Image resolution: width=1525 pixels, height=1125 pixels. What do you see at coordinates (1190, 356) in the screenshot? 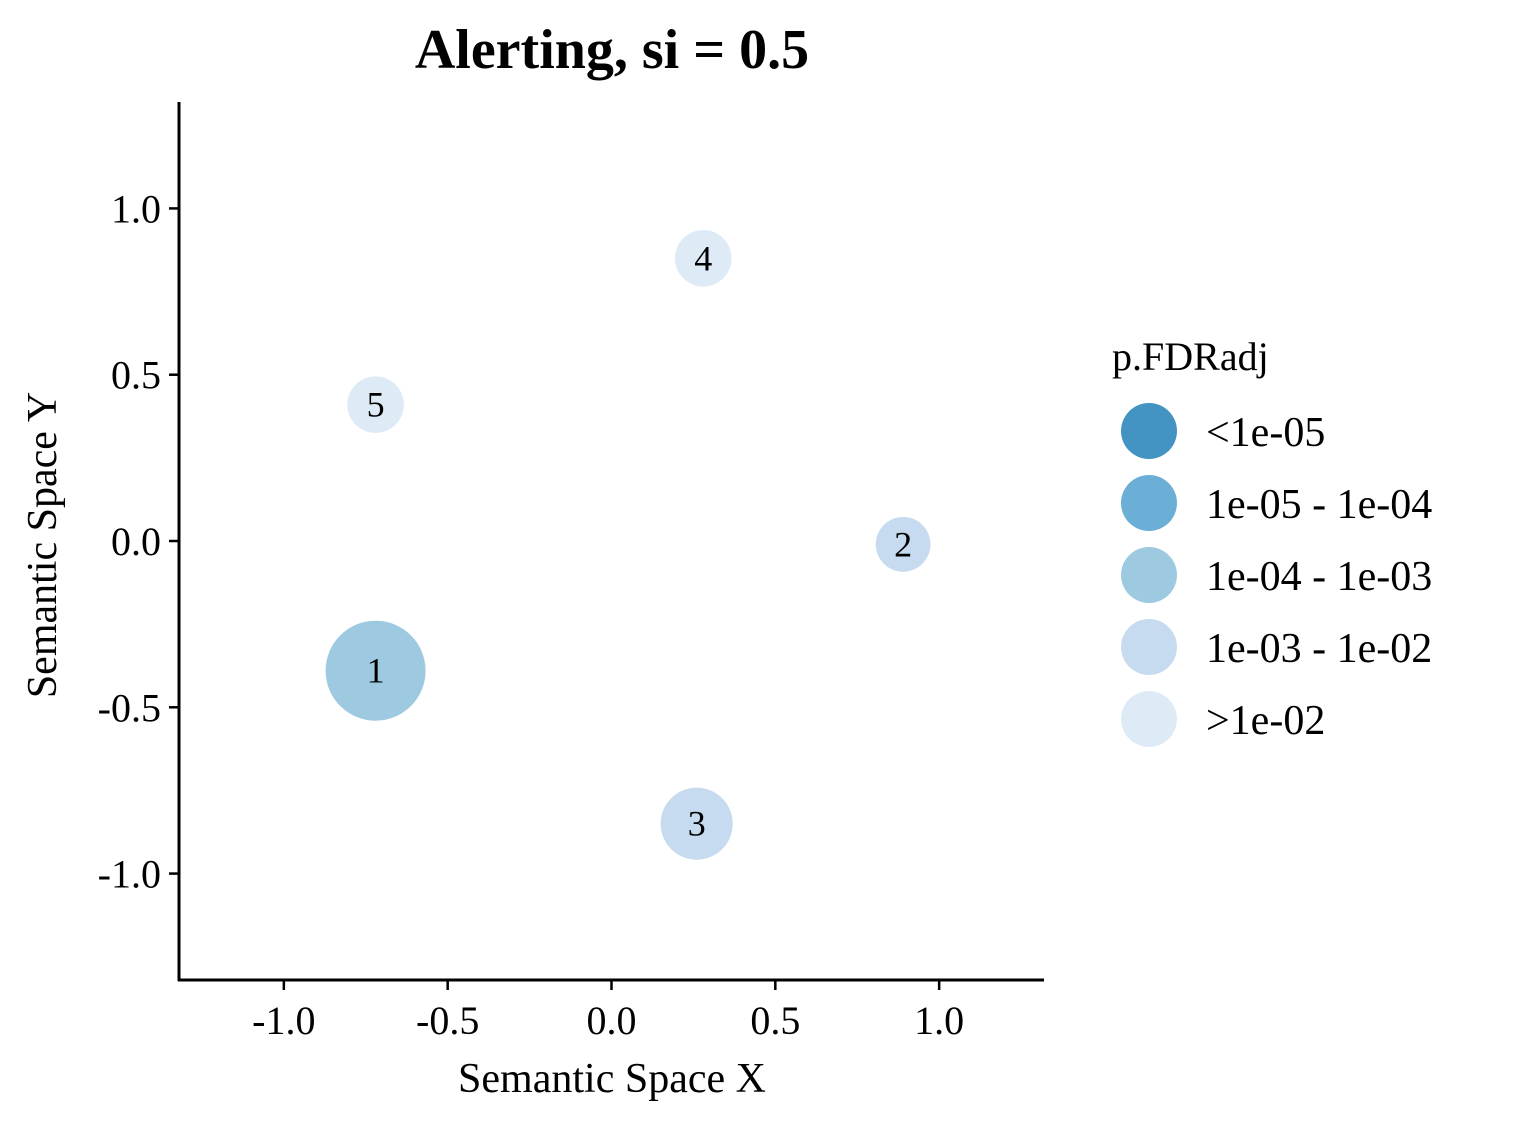
I see `legend-title: p.FDRadj` at bounding box center [1190, 356].